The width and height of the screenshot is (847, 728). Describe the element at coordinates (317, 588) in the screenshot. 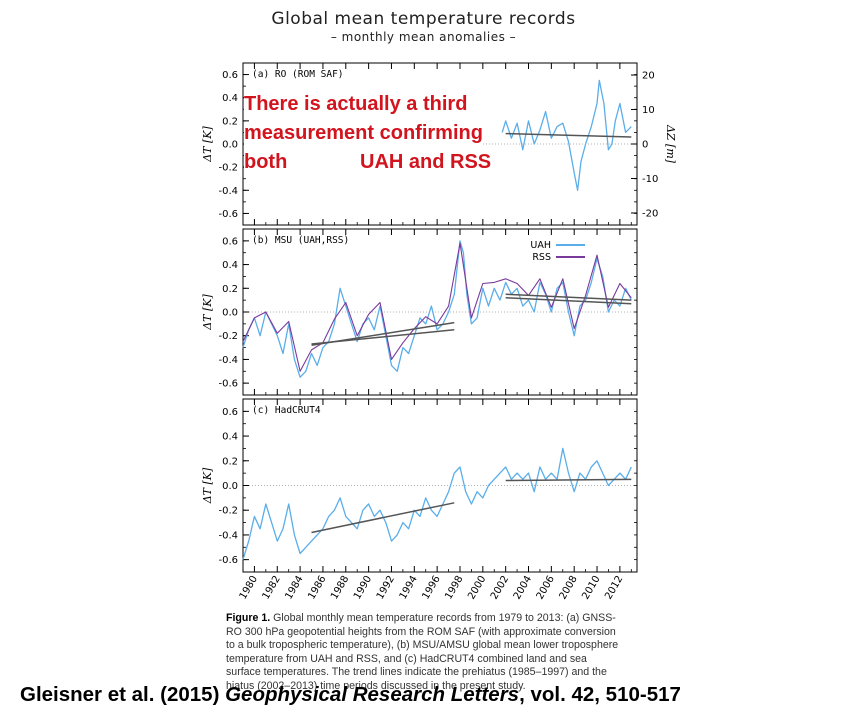

I see `x-tick-label: 1986` at that location.